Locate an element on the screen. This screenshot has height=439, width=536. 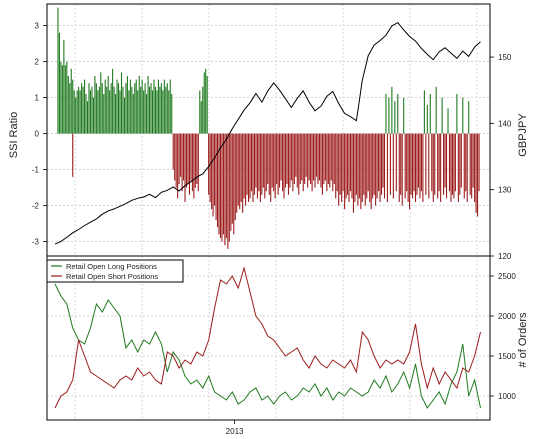
bottom-y2-tick-label: 1500 is located at coordinates (507, 356).